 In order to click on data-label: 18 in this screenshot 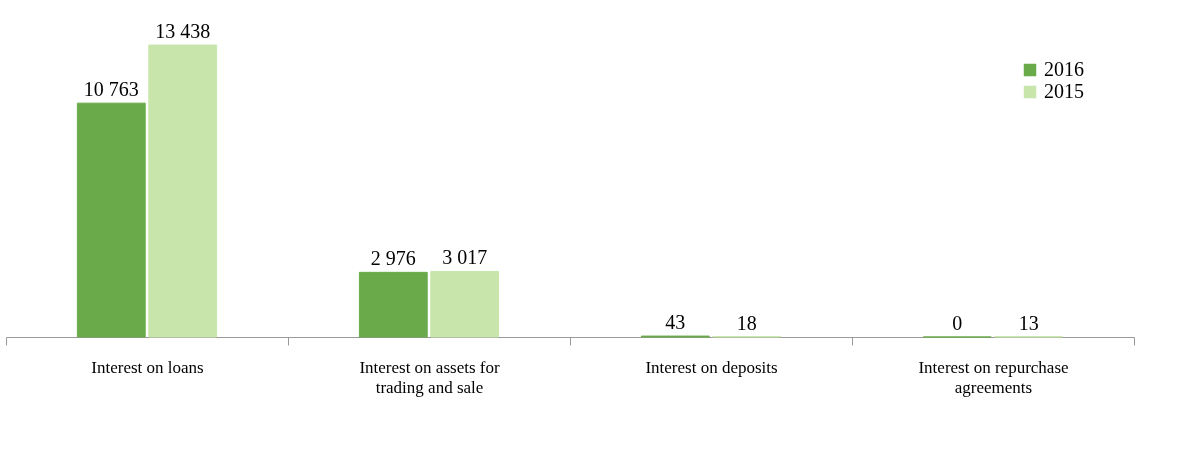, I will do `click(746, 322)`.